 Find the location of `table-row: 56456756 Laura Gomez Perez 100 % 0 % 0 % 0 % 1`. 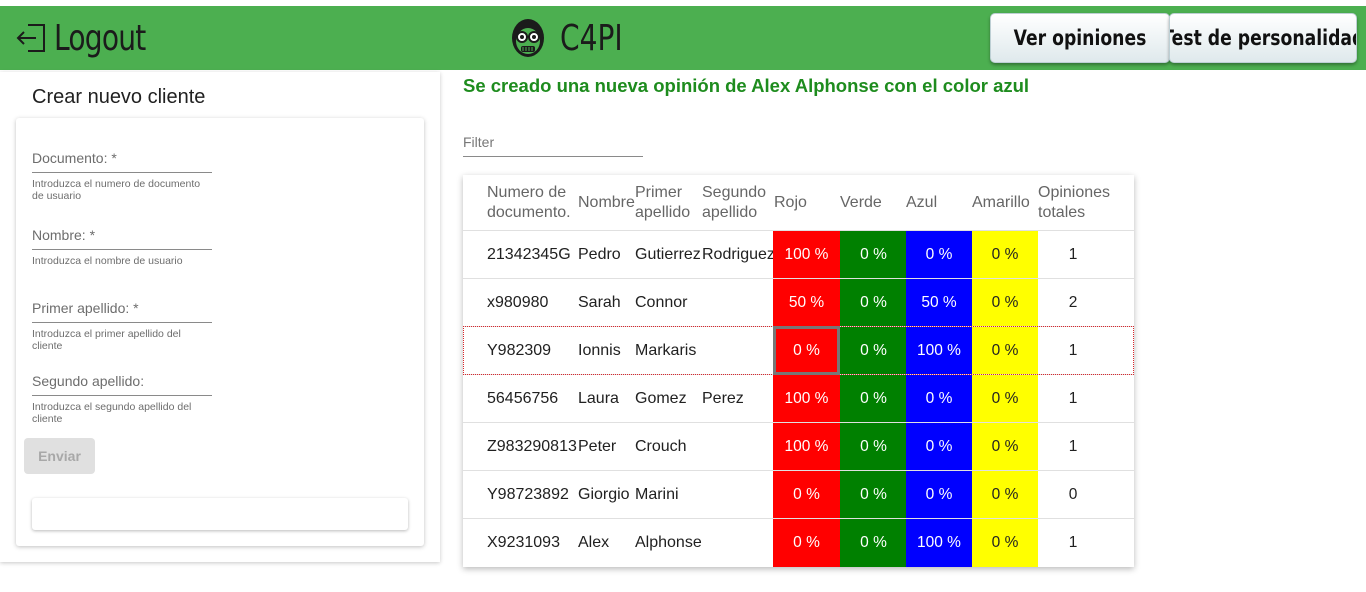

table-row: 56456756 Laura Gomez Perez 100 % 0 % 0 % 0 % 1 is located at coordinates (798, 398).